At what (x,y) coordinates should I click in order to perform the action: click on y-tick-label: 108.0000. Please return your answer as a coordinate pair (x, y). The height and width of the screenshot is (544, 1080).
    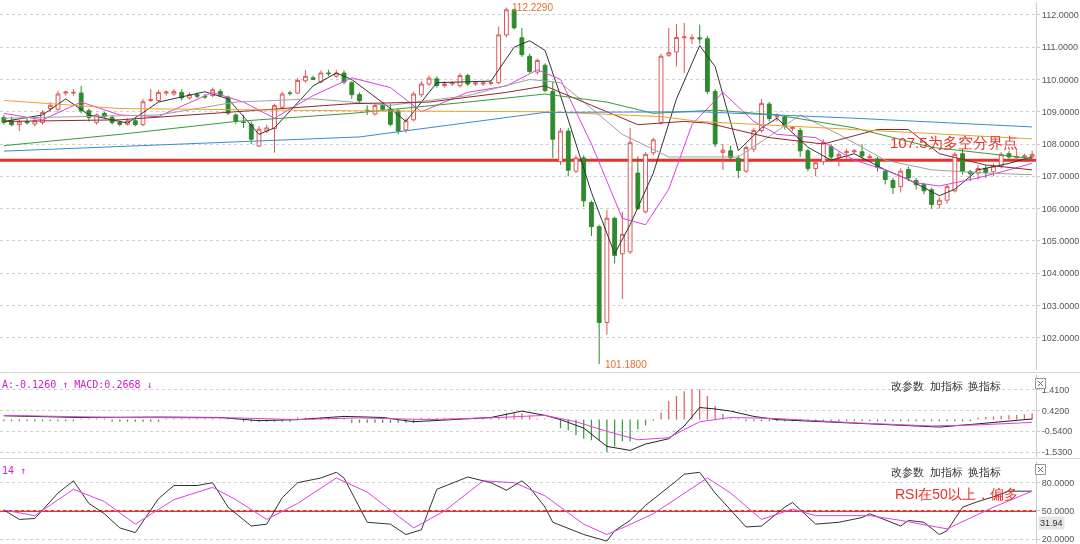
    Looking at the image, I should click on (1060, 144).